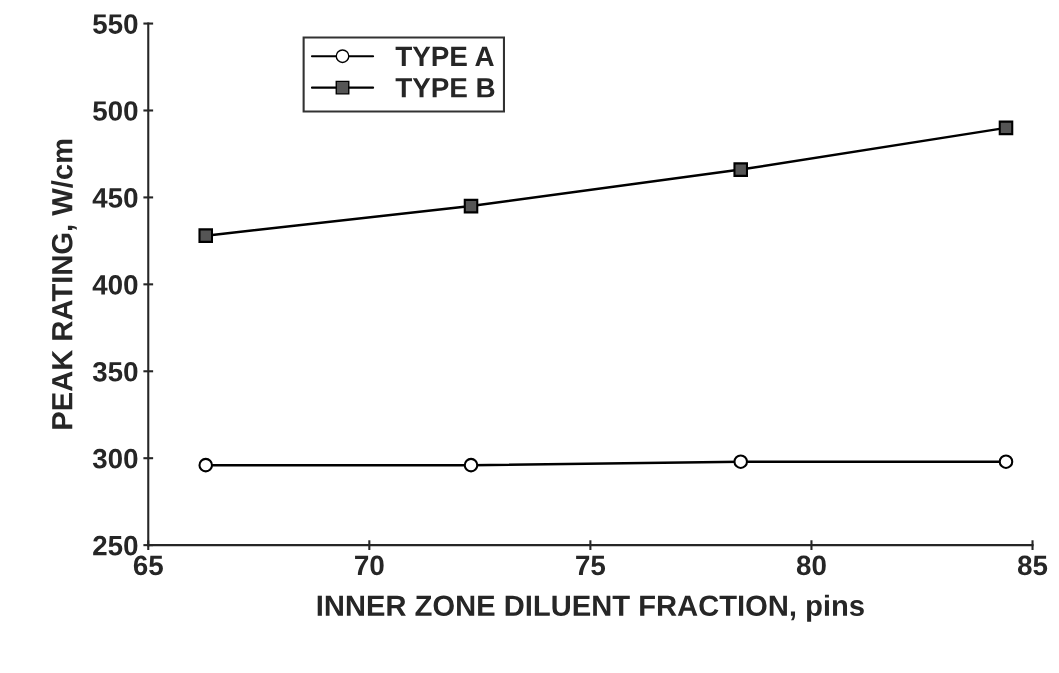  What do you see at coordinates (591, 565) in the screenshot?
I see `x-tick-label: 75` at bounding box center [591, 565].